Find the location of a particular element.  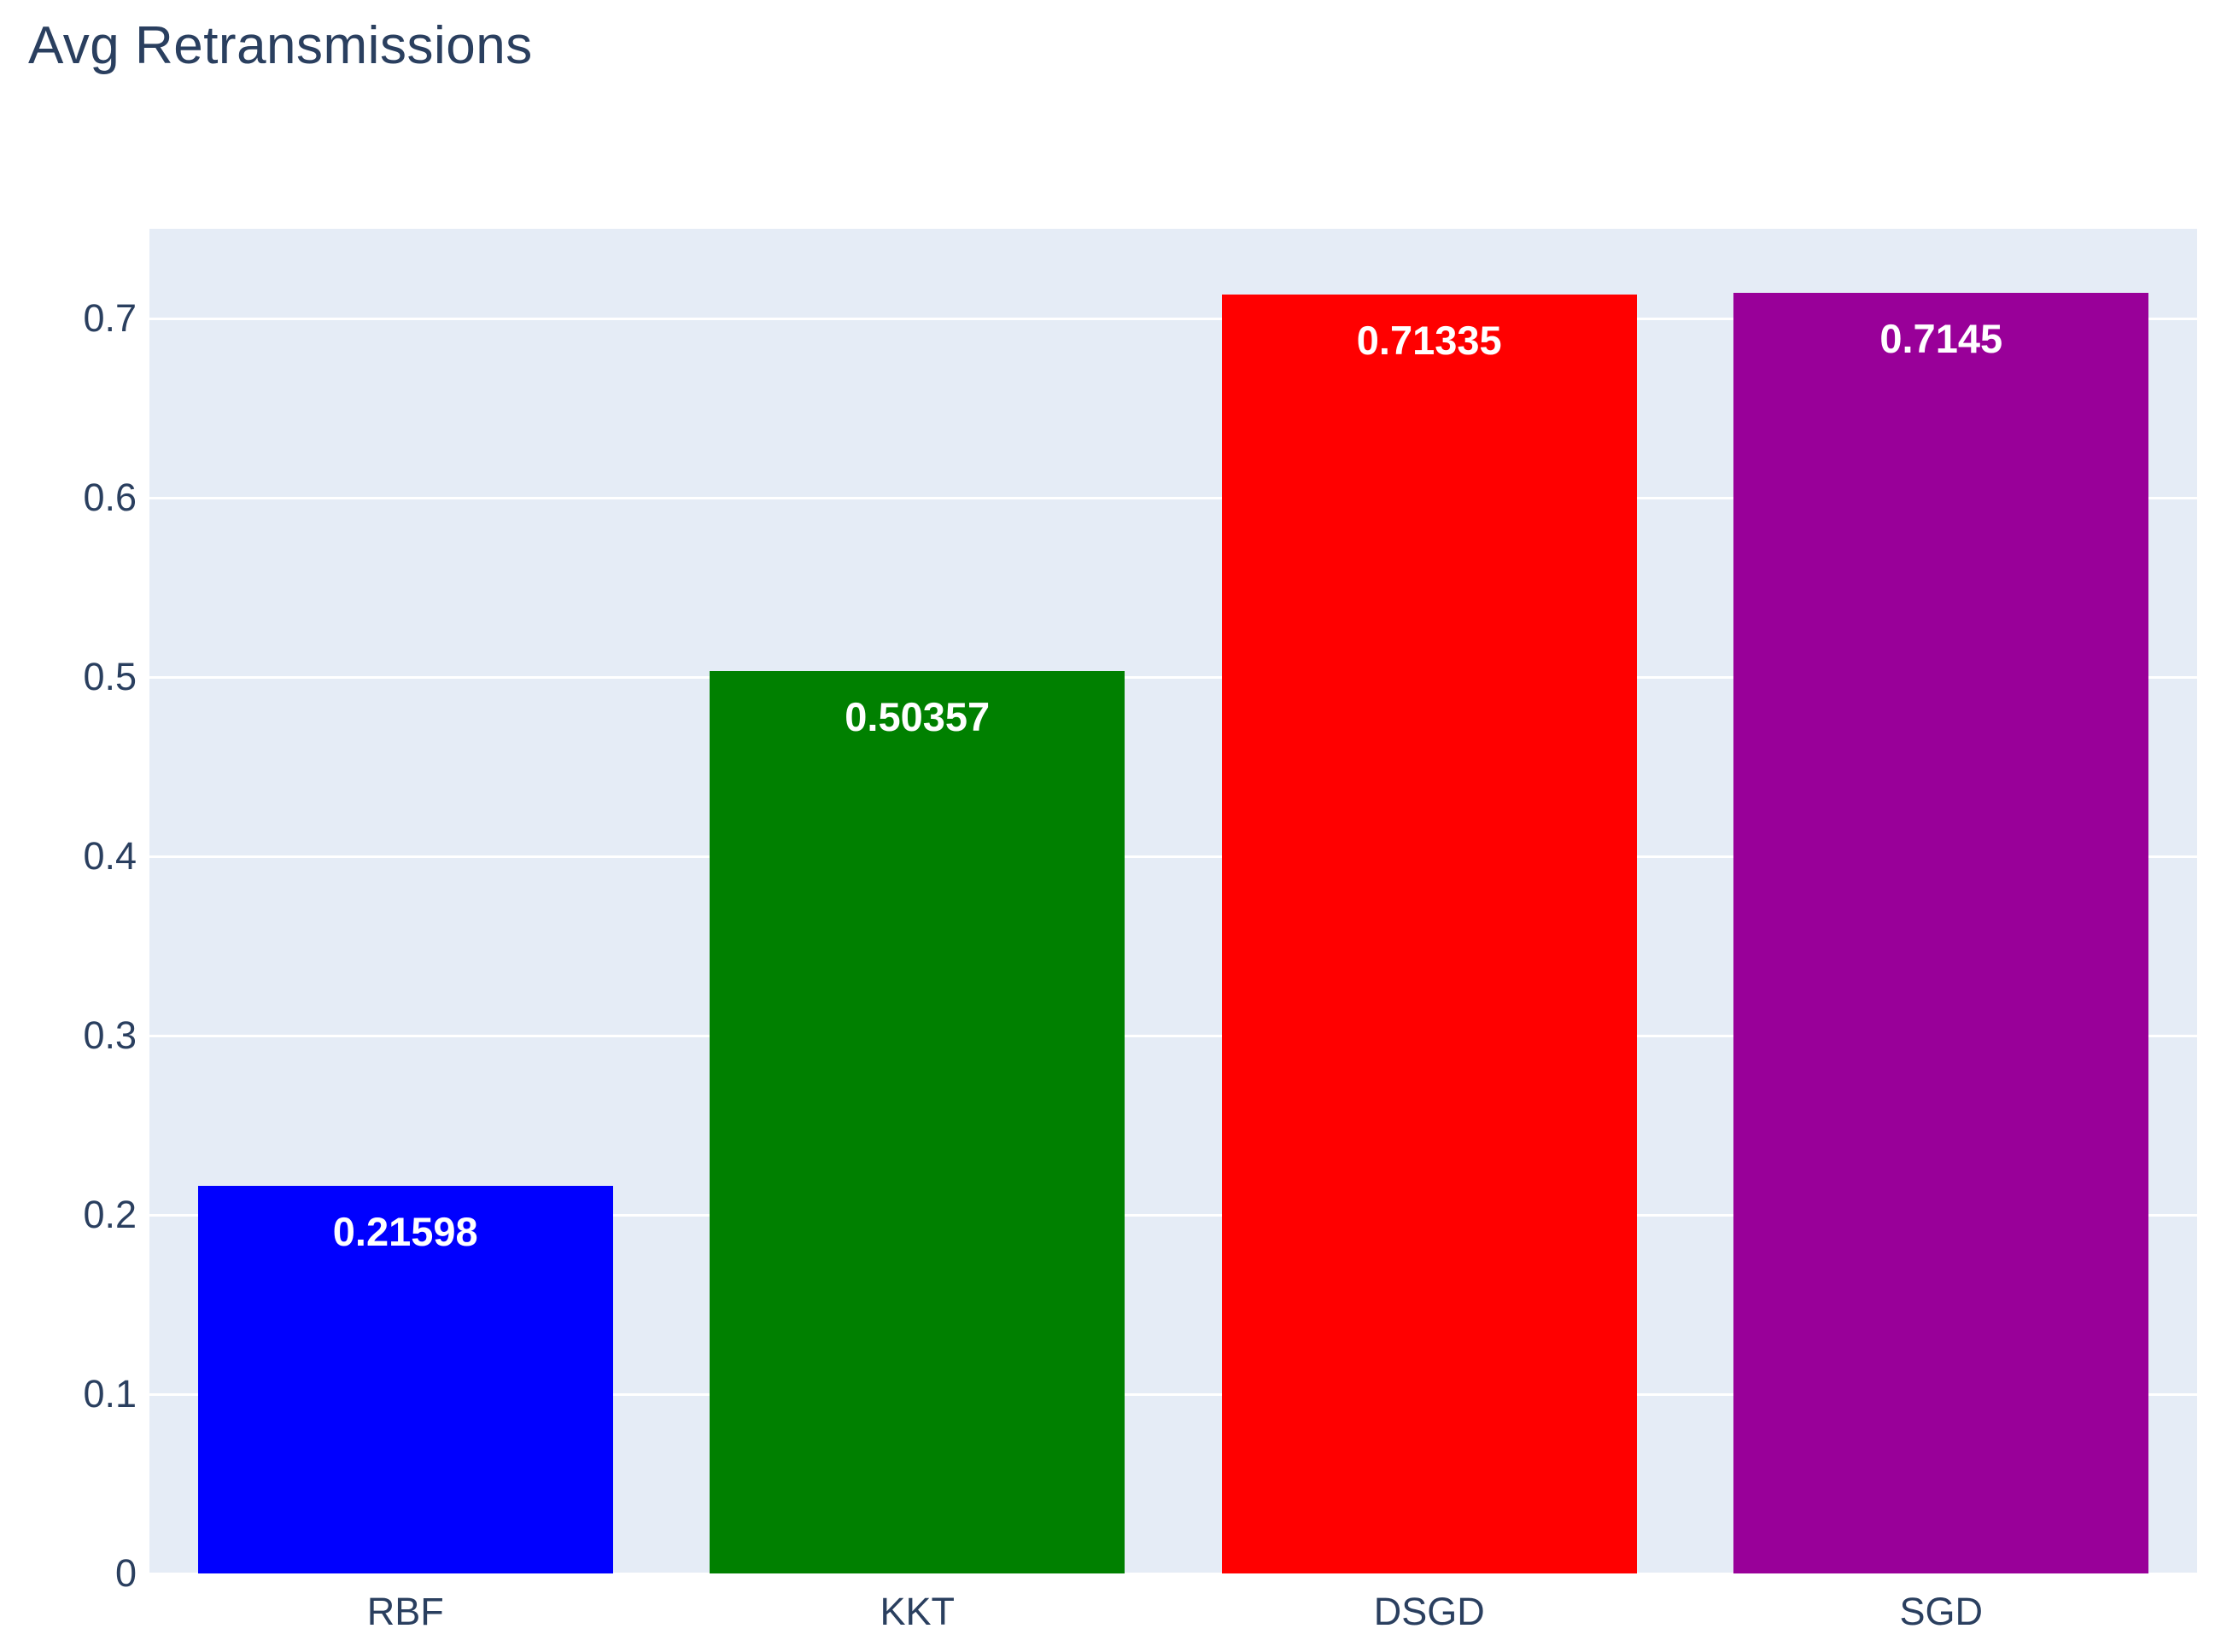

y-tick-label: 0 is located at coordinates (126, 1573).